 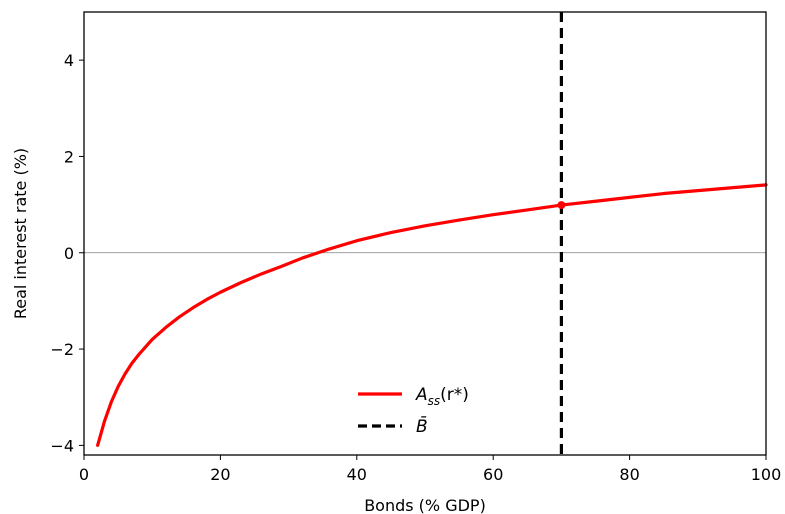 I want to click on y-tick-label: −4, so click(x=62, y=445).